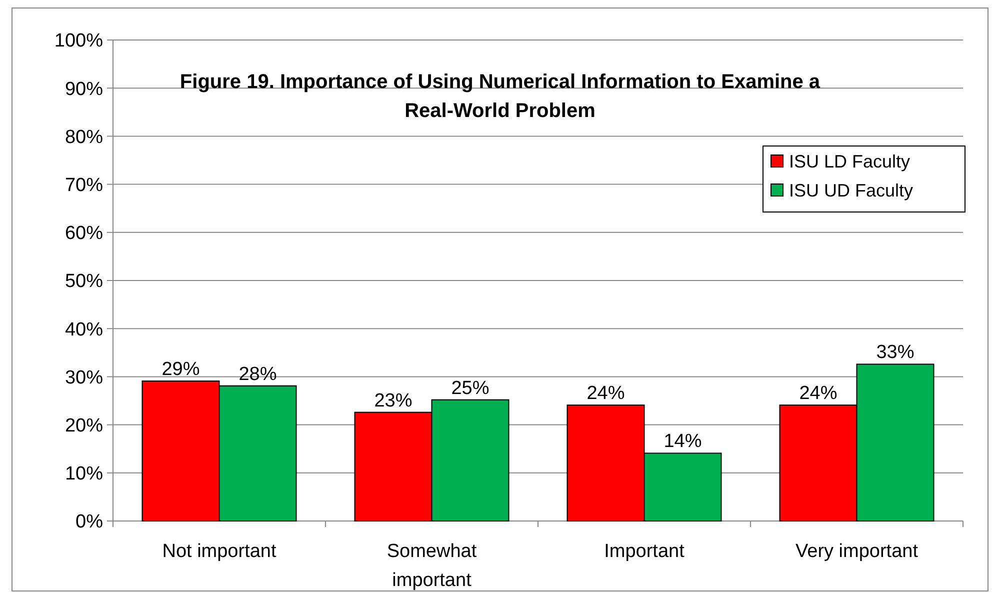 This screenshot has width=992, height=593. What do you see at coordinates (683, 441) in the screenshot?
I see `data-label: 14%` at bounding box center [683, 441].